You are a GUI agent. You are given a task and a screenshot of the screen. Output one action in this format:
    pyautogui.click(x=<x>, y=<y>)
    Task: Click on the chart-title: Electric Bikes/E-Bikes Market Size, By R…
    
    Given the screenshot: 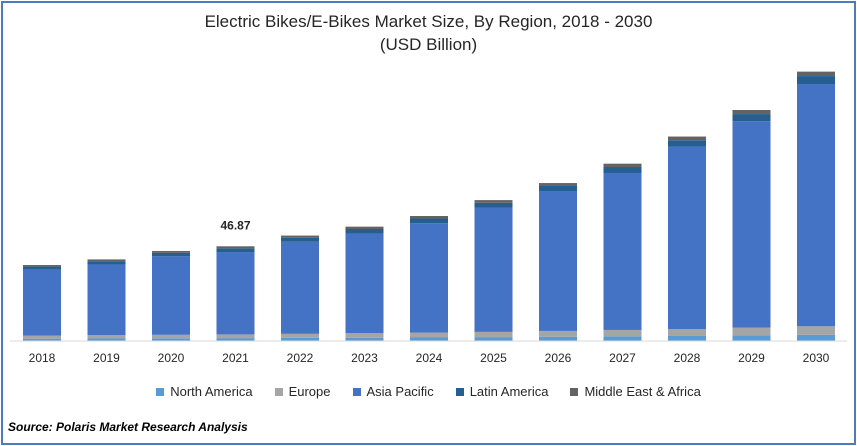 What is the action you would take?
    pyautogui.click(x=428, y=21)
    